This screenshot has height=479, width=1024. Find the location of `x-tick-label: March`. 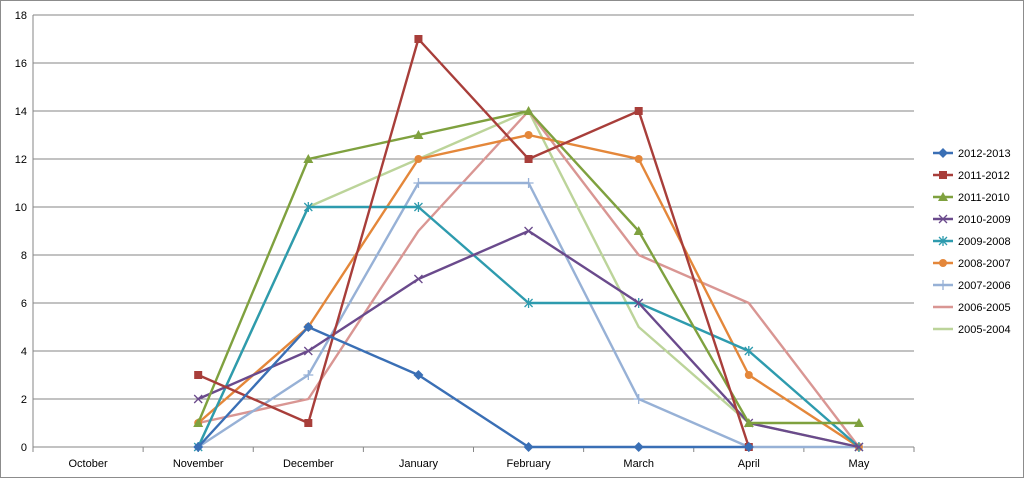

x-tick-label: March is located at coordinates (638, 464).